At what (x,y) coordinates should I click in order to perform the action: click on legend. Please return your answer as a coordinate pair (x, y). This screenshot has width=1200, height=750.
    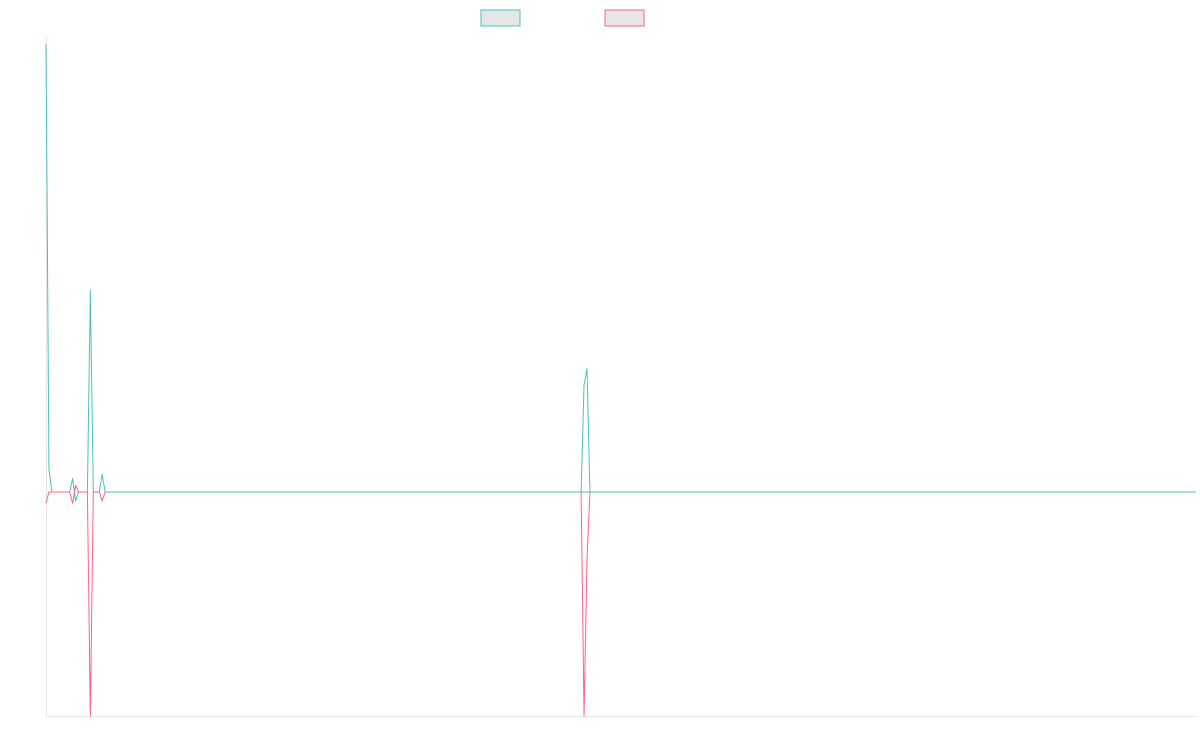
    Looking at the image, I should click on (562, 18).